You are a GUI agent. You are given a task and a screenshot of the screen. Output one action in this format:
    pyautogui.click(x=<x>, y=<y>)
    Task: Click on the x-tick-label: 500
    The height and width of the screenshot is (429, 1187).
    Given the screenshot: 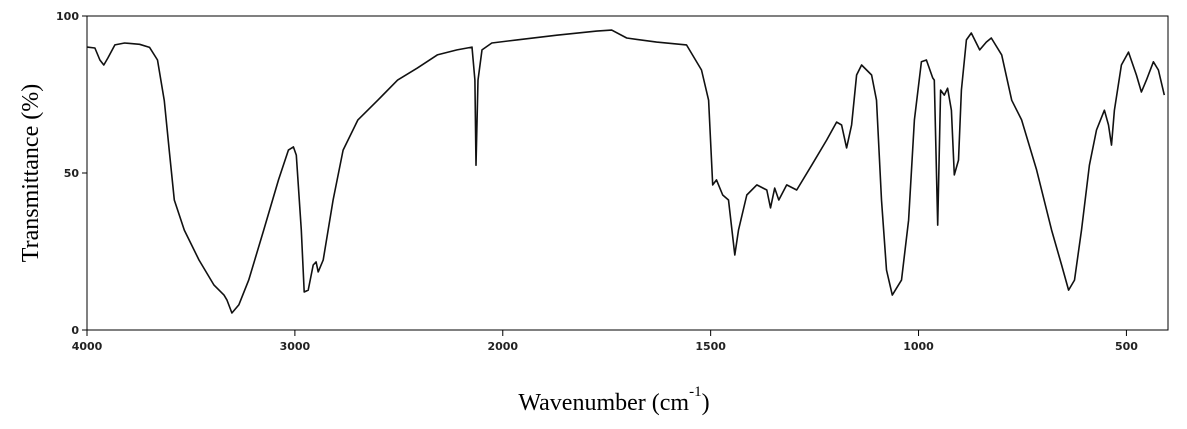 What is the action you would take?
    pyautogui.click(x=1126, y=346)
    